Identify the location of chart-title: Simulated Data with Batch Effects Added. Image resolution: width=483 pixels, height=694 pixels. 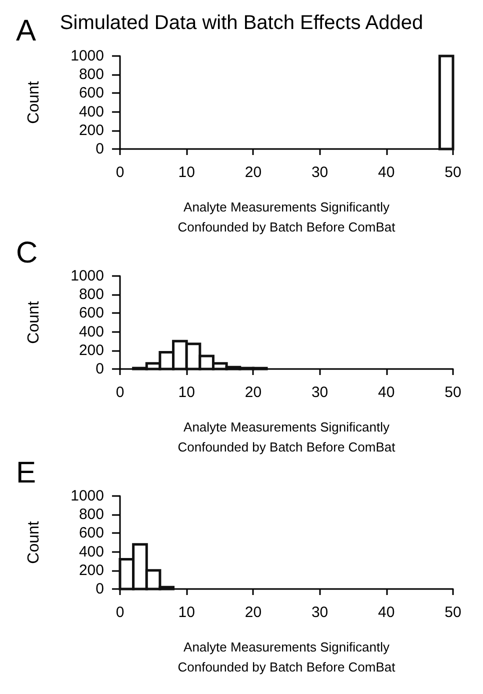
(242, 23).